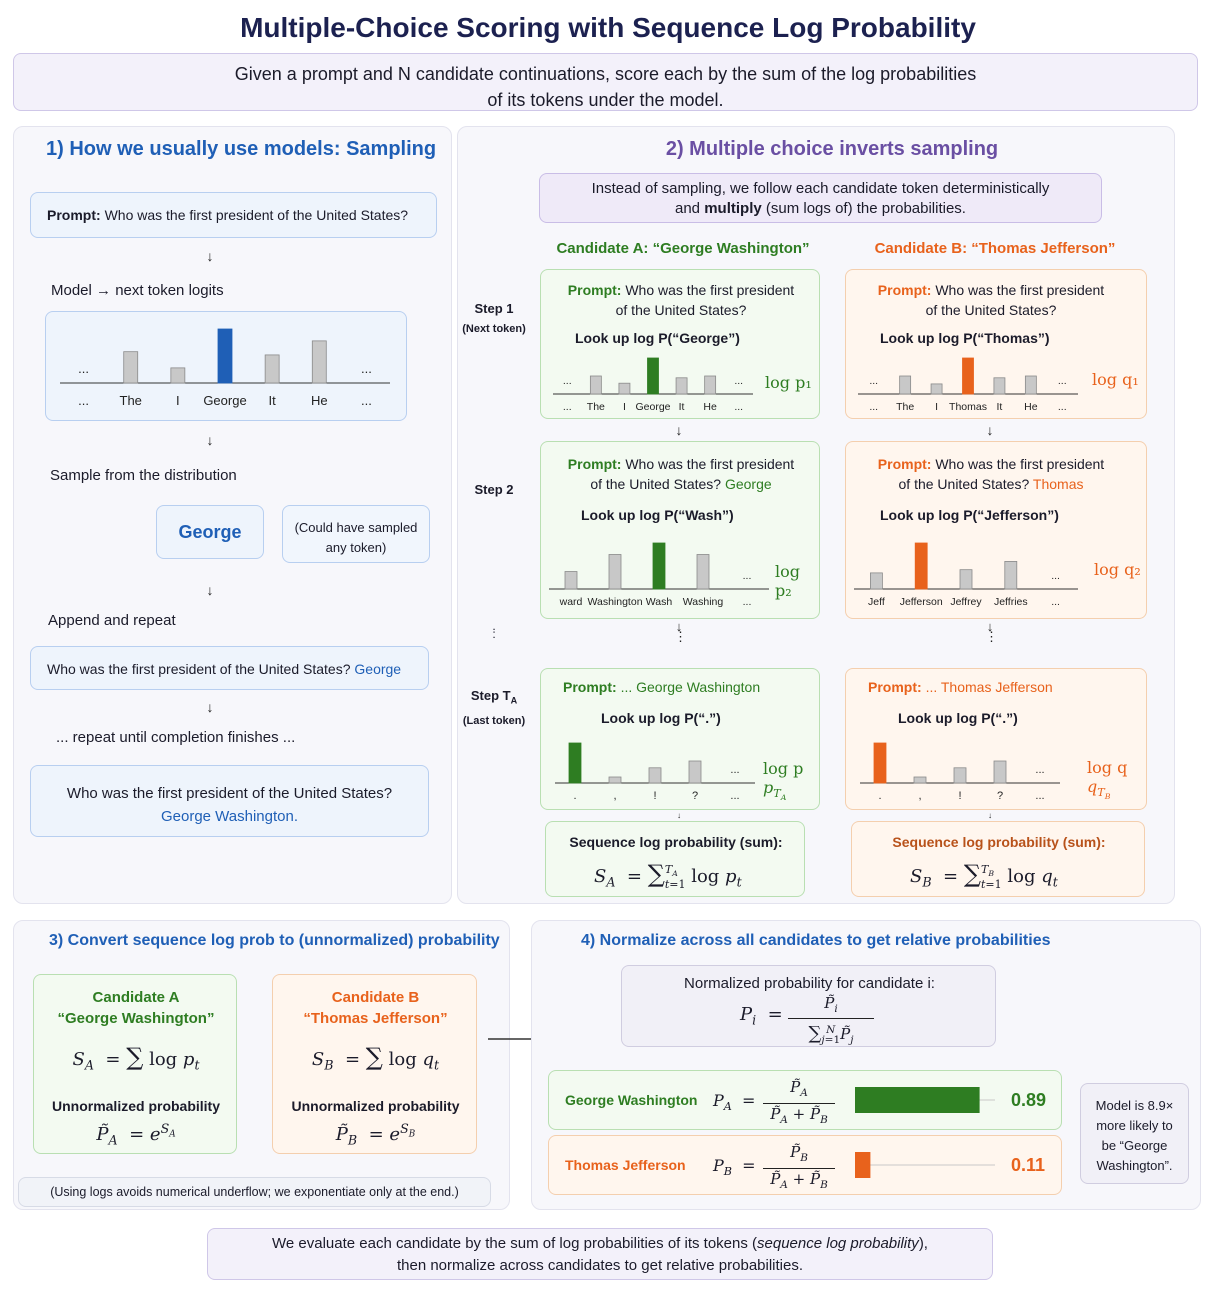 The image size is (1216, 1294). Describe the element at coordinates (1000, 796) in the screenshot. I see `tick-label: ?` at that location.